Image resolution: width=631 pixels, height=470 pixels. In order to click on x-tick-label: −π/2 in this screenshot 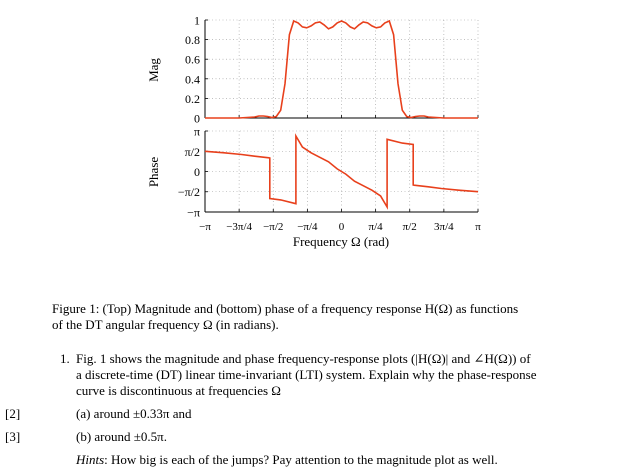, I will do `click(273, 227)`.